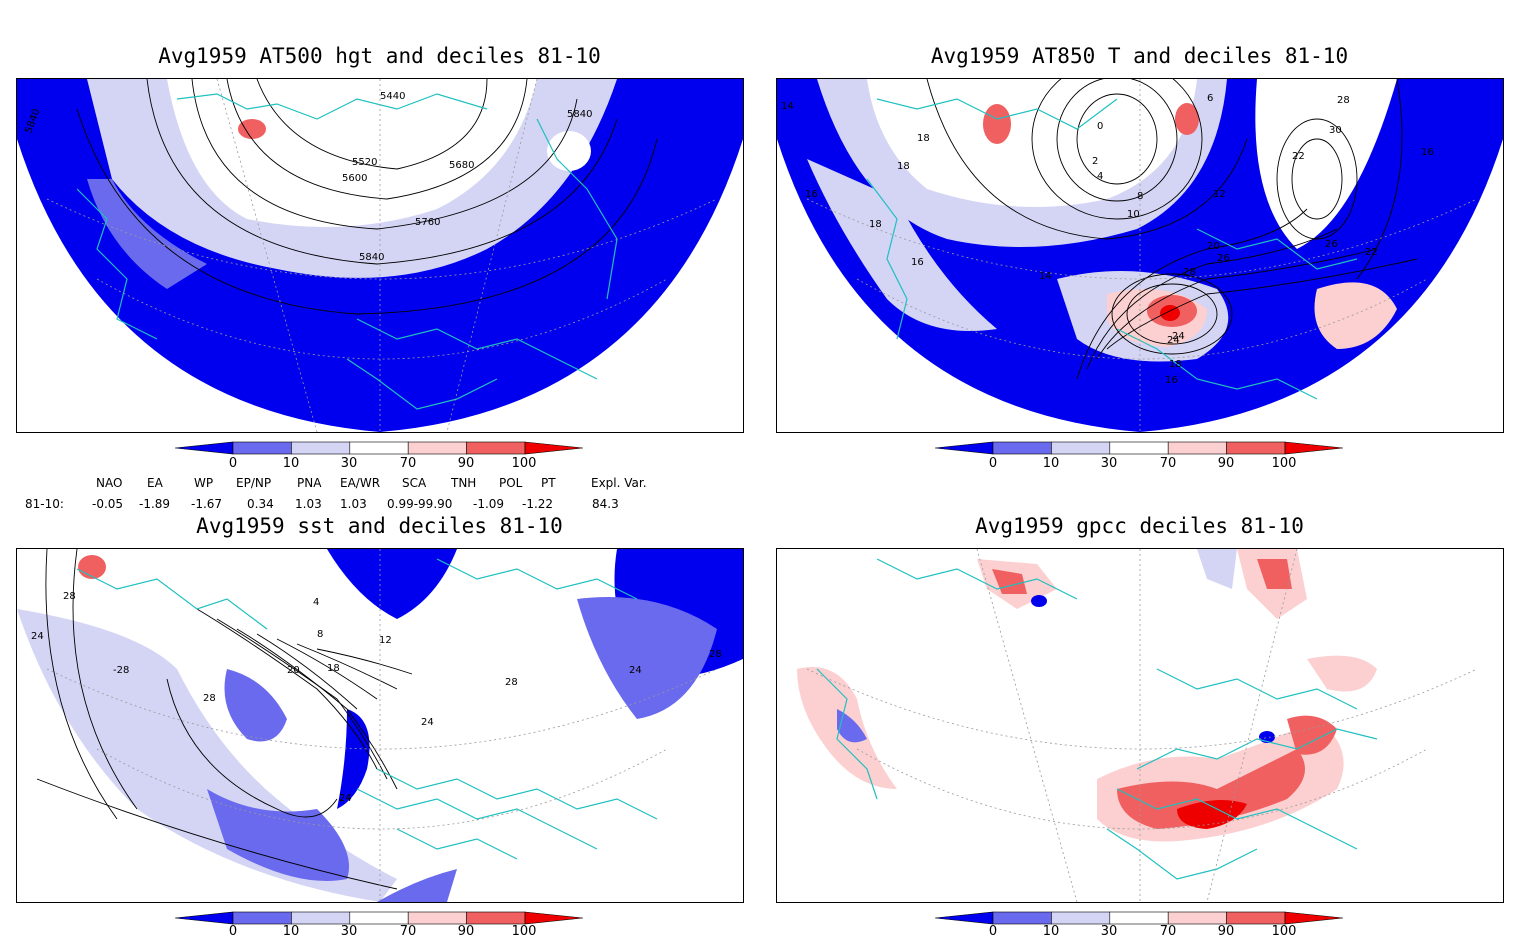 The height and width of the screenshot is (940, 1520). I want to click on svg-text: 14, so click(787, 106).